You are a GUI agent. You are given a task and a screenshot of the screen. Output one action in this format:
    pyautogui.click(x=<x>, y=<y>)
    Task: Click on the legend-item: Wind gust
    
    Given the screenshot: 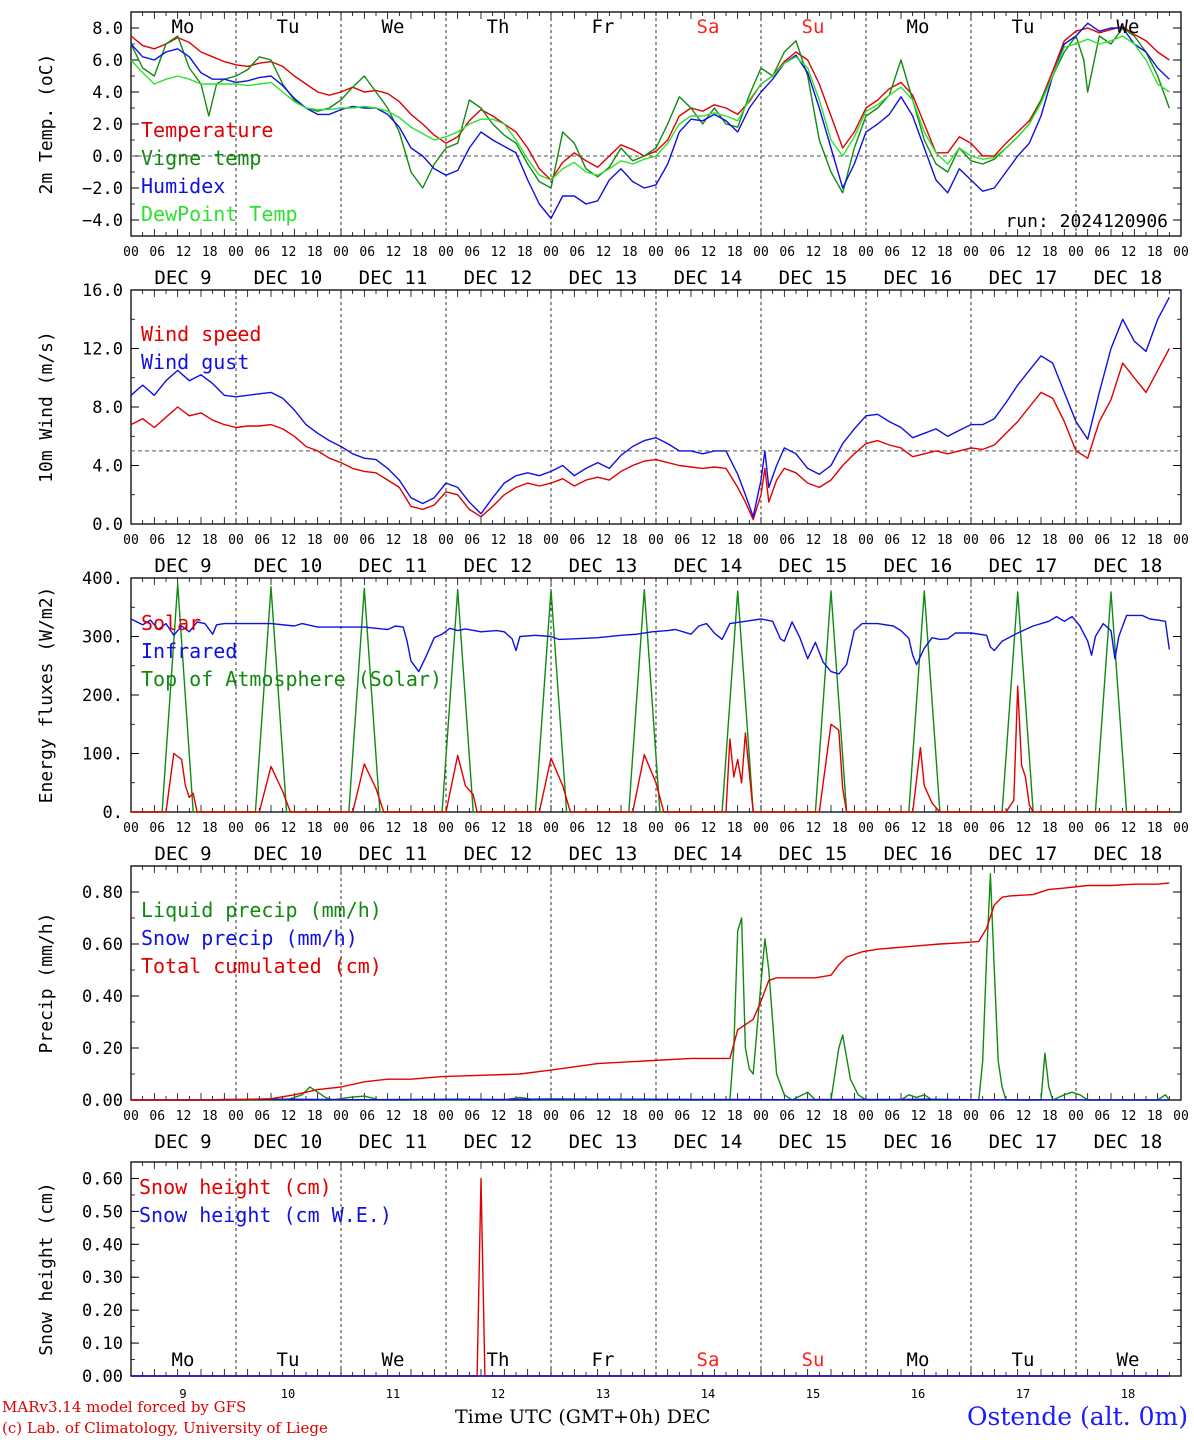 What is the action you would take?
    pyautogui.click(x=195, y=362)
    